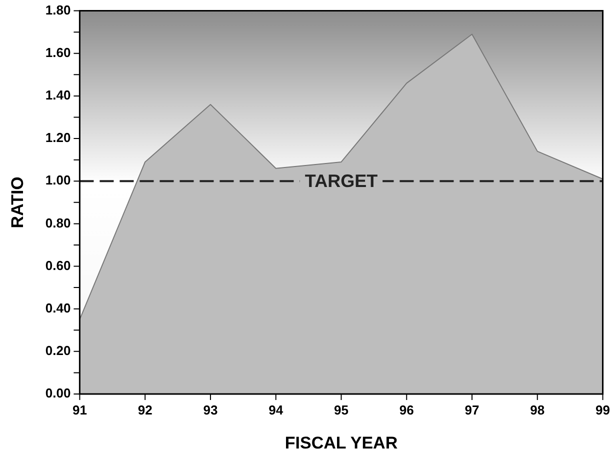 This screenshot has height=458, width=613. What do you see at coordinates (472, 410) in the screenshot?
I see `x-tick-label: 97` at bounding box center [472, 410].